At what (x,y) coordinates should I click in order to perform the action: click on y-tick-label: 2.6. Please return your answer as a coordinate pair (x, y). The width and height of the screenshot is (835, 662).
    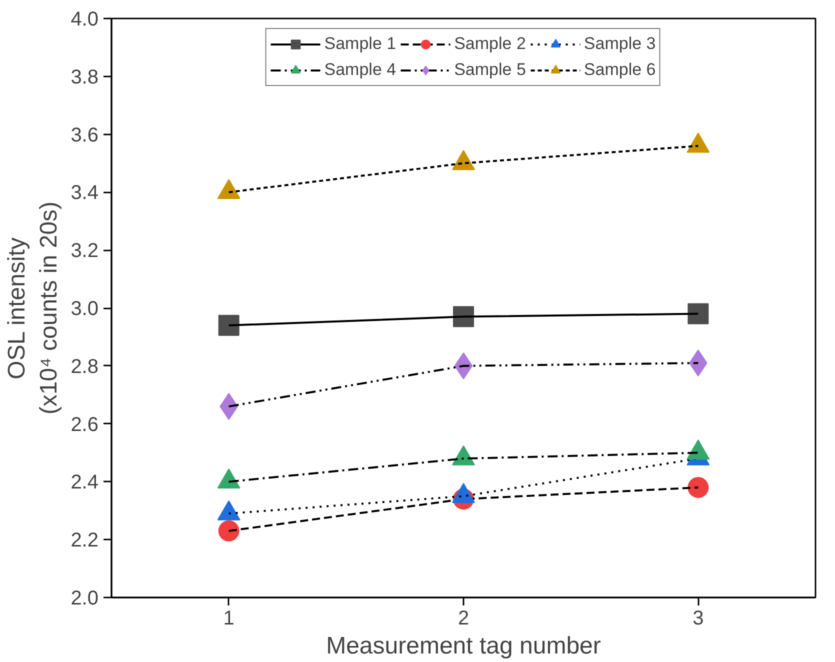
    Looking at the image, I should click on (84, 425).